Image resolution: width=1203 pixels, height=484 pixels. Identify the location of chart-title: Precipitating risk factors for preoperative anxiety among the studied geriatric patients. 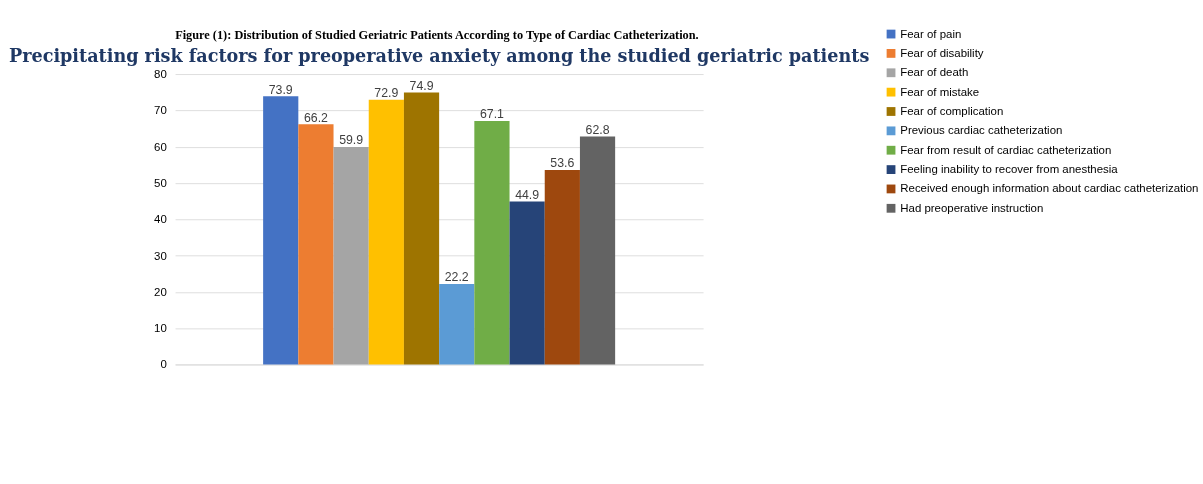
(439, 55).